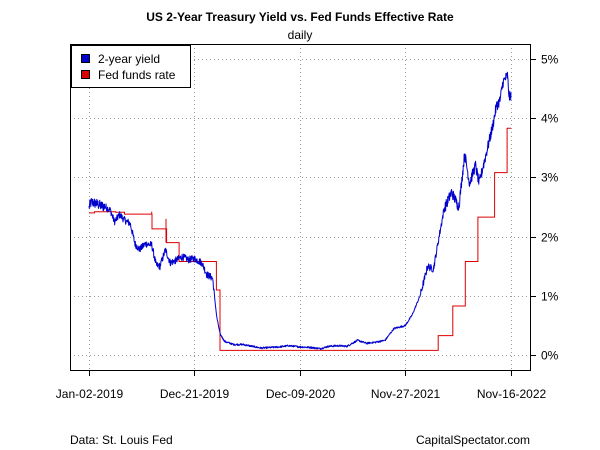 The image size is (600, 450). What do you see at coordinates (473, 440) in the screenshot?
I see `footer-credit: CapitalSpectator.com` at bounding box center [473, 440].